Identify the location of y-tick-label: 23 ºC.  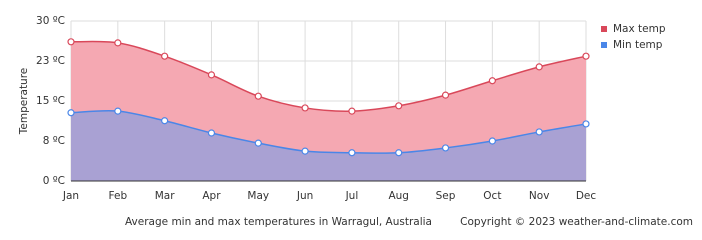
(50, 61).